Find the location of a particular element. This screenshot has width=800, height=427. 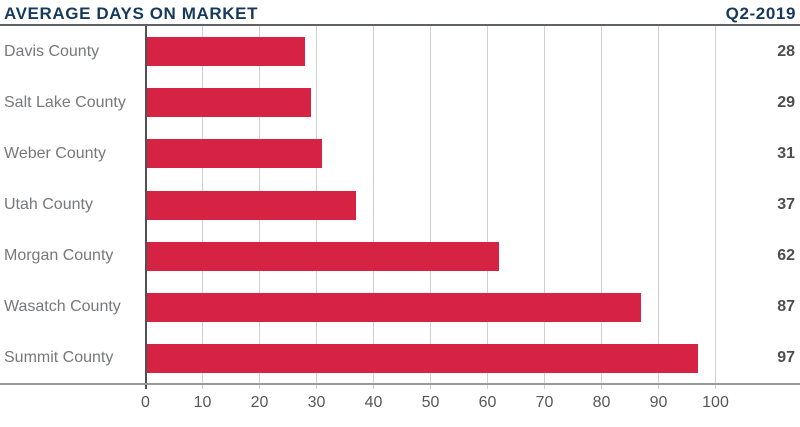

x-tick-label-10: 10 is located at coordinates (202, 402).